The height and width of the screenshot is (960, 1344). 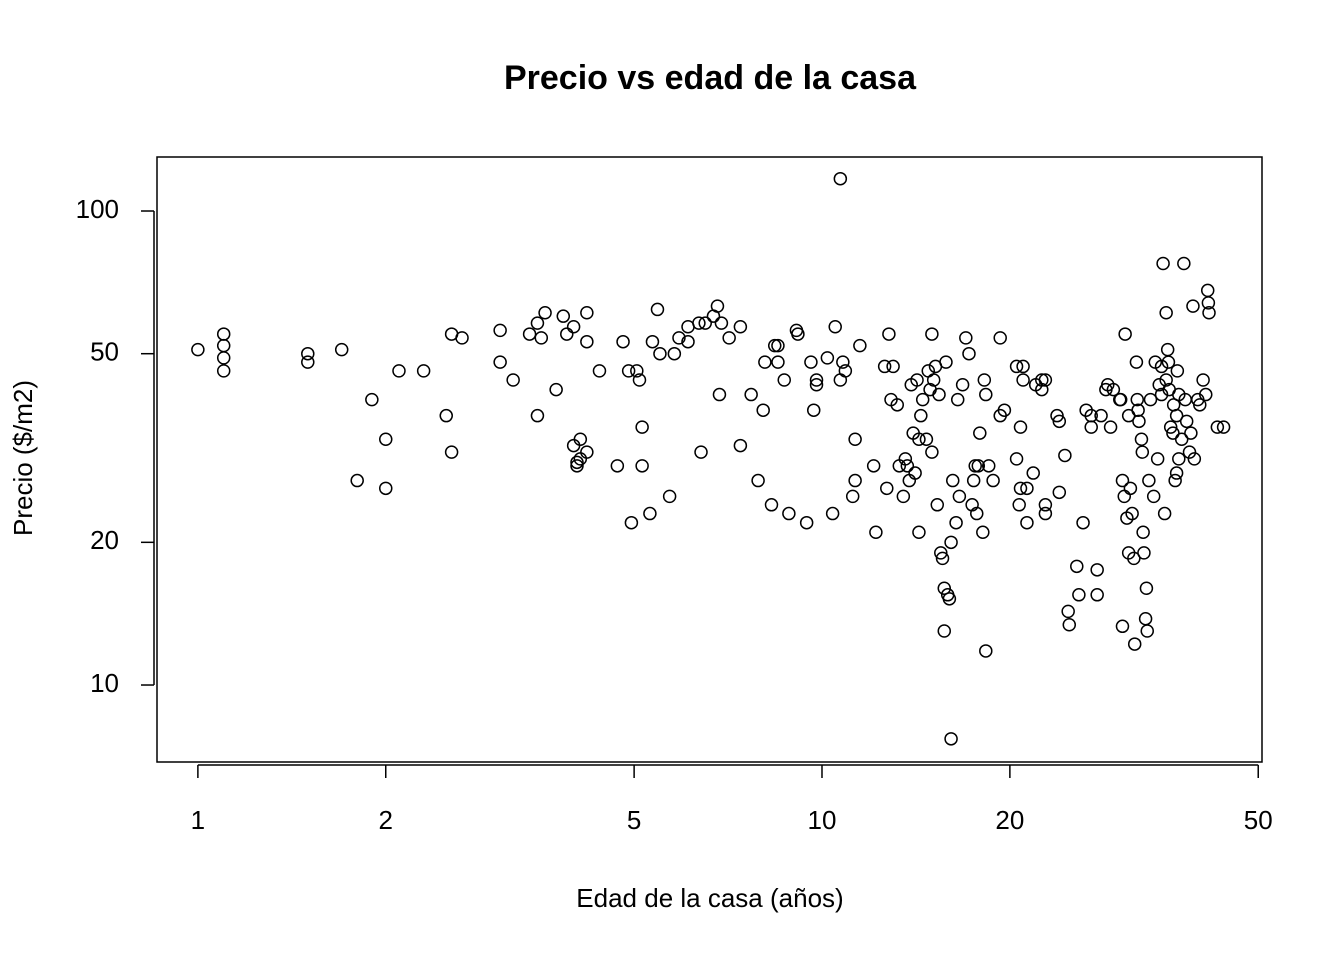 I want to click on y-tick-label: 100, so click(x=97, y=209).